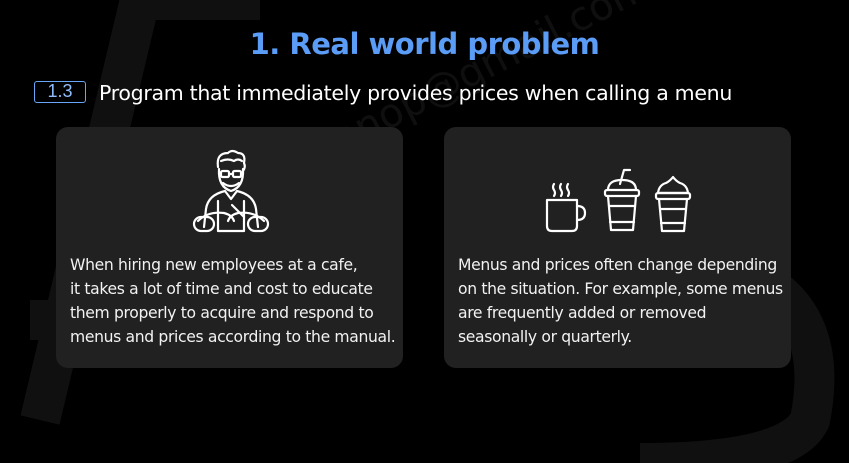 This screenshot has height=463, width=849. Describe the element at coordinates (60, 92) in the screenshot. I see `section-number-badge: 1.3` at that location.